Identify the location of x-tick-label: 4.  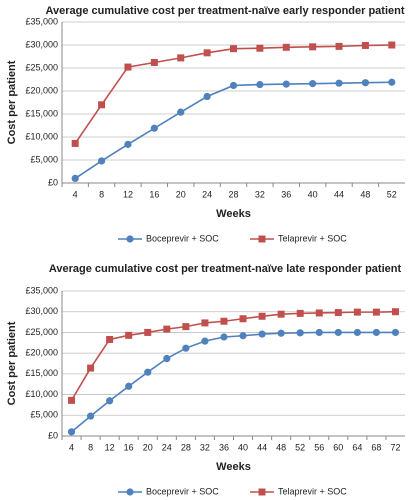
(75, 194).